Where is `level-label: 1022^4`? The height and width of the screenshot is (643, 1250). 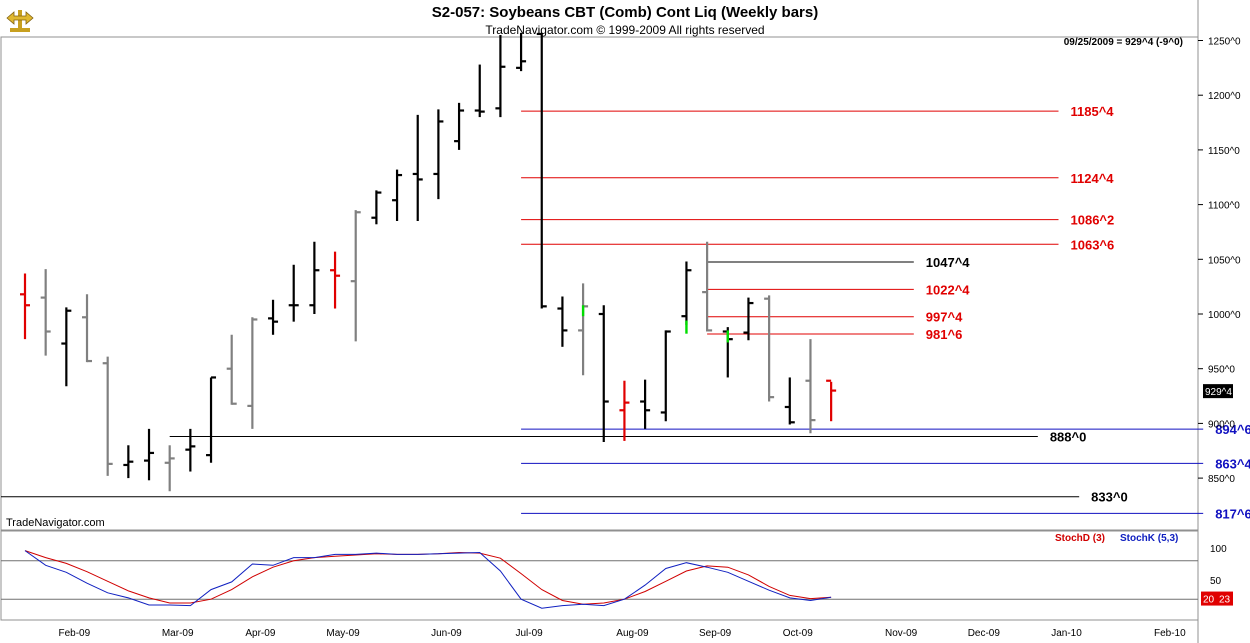
level-label: 1022^4 is located at coordinates (948, 289).